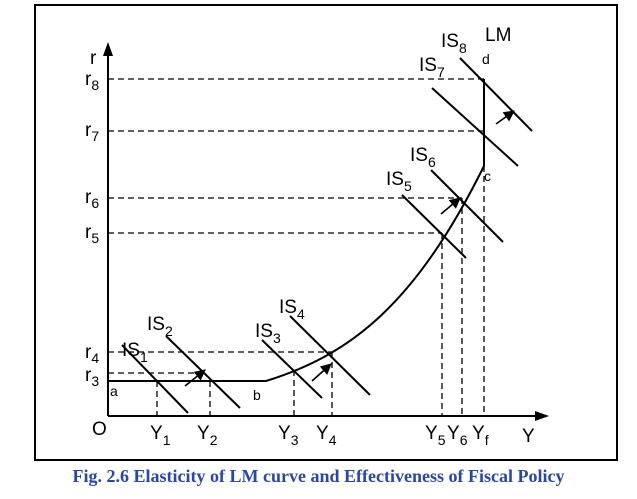  What do you see at coordinates (528, 436) in the screenshot?
I see `x-axis-label: Y` at bounding box center [528, 436].